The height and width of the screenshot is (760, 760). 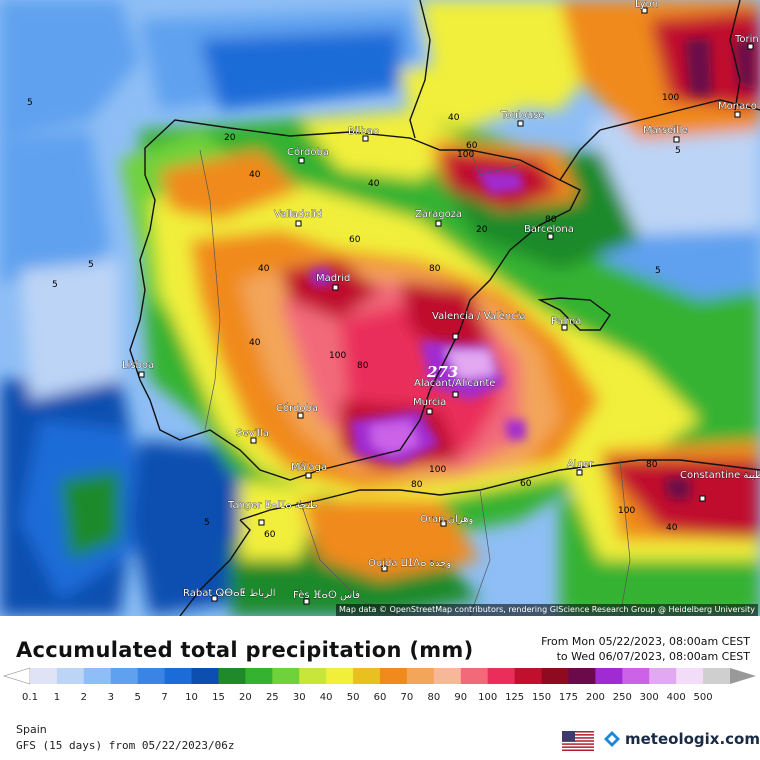 I want to click on svg-text: Oran وهران, so click(x=447, y=519).